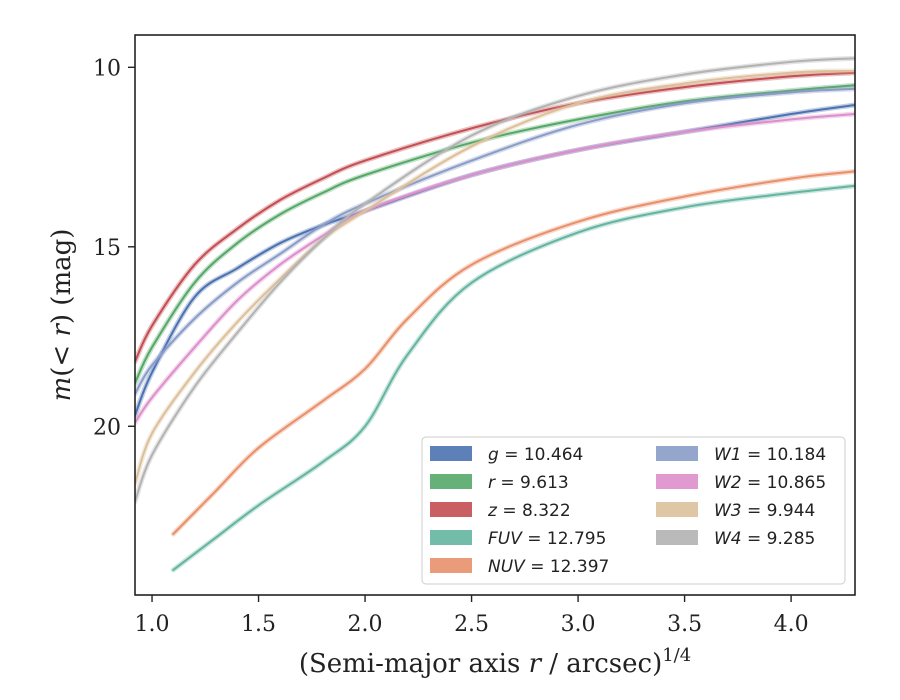 Image resolution: width=900 pixels, height=700 pixels. Describe the element at coordinates (471, 624) in the screenshot. I see `x-tick-label: 2.5` at that location.